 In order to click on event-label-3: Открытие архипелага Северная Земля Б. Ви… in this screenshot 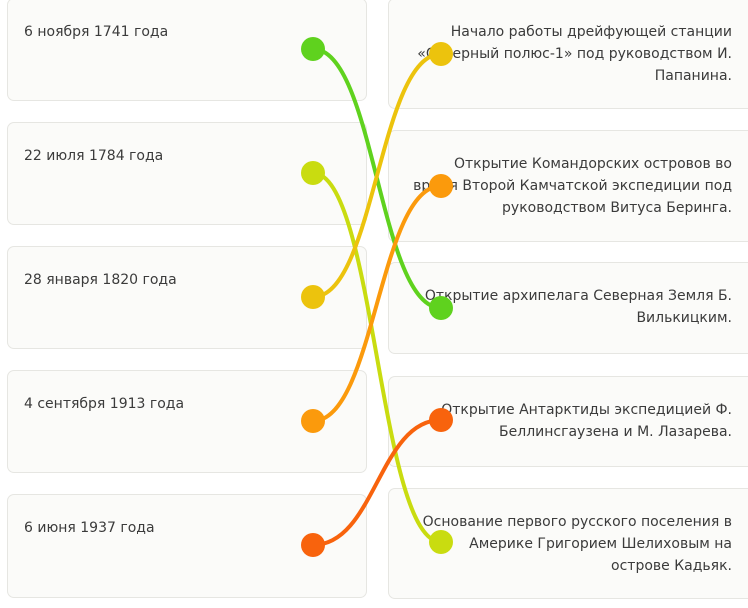, I will do `click(578, 307)`.